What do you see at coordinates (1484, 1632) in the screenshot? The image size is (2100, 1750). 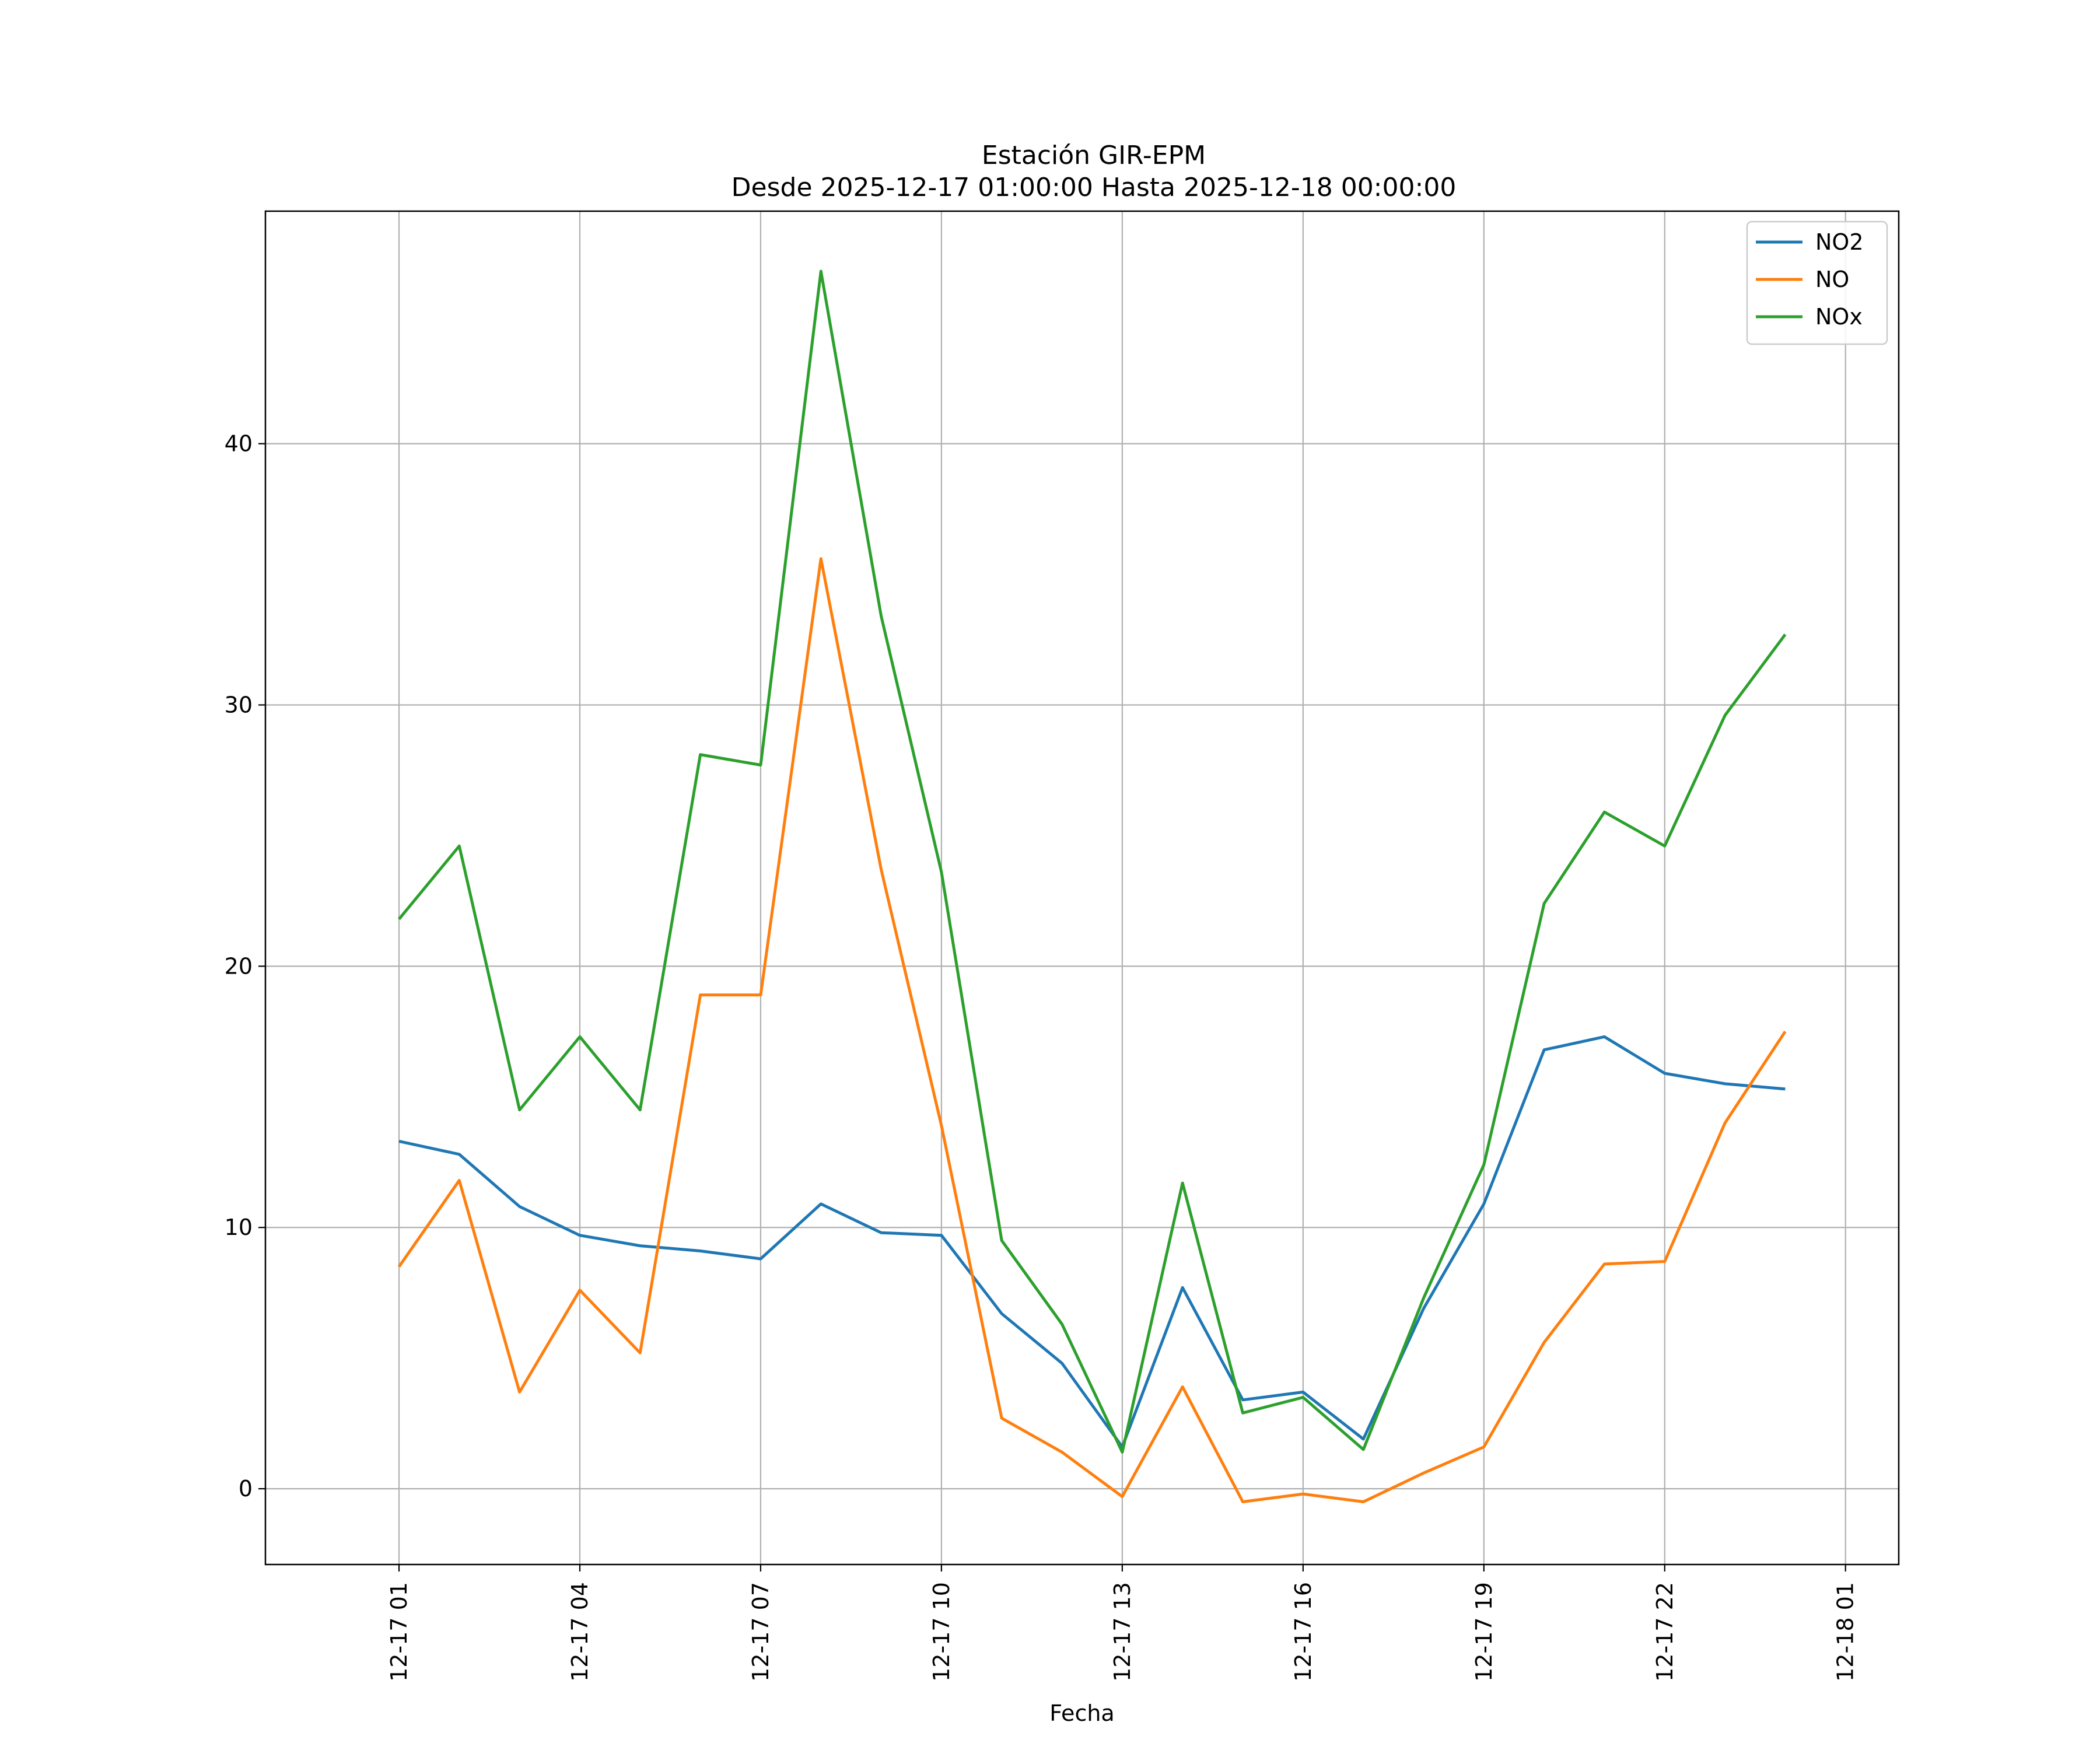 I see `x-tick-label: 12-17 19` at bounding box center [1484, 1632].